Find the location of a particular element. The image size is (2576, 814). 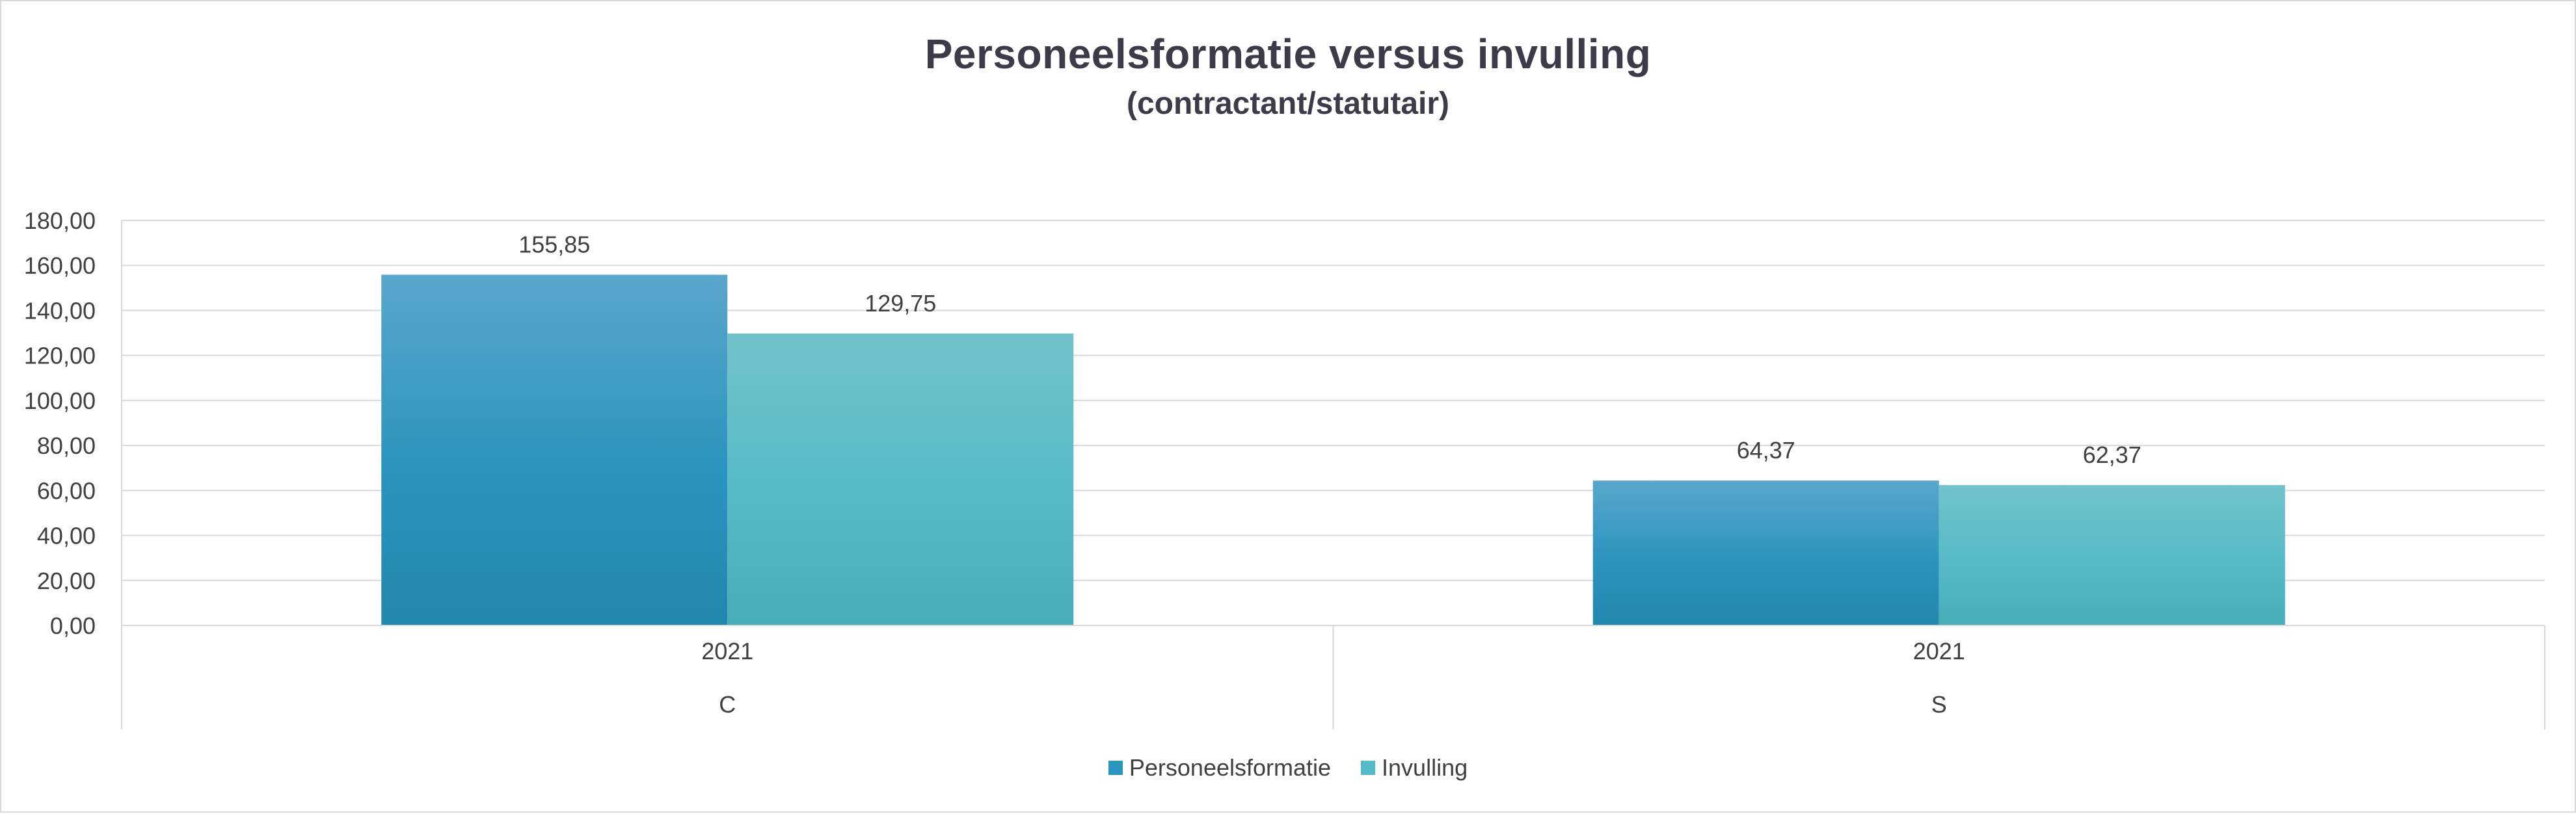

x-tick-label-group: C is located at coordinates (727, 704).